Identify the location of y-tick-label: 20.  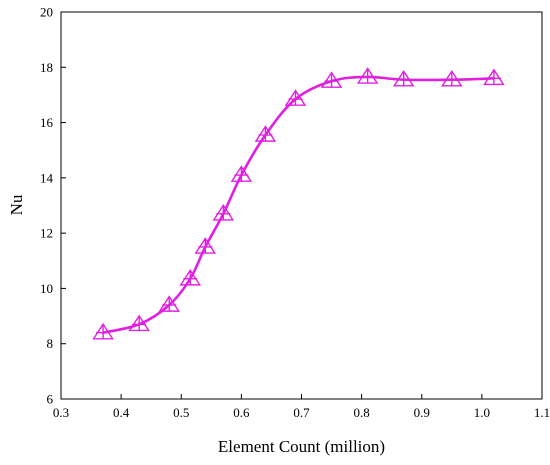
(46, 12).